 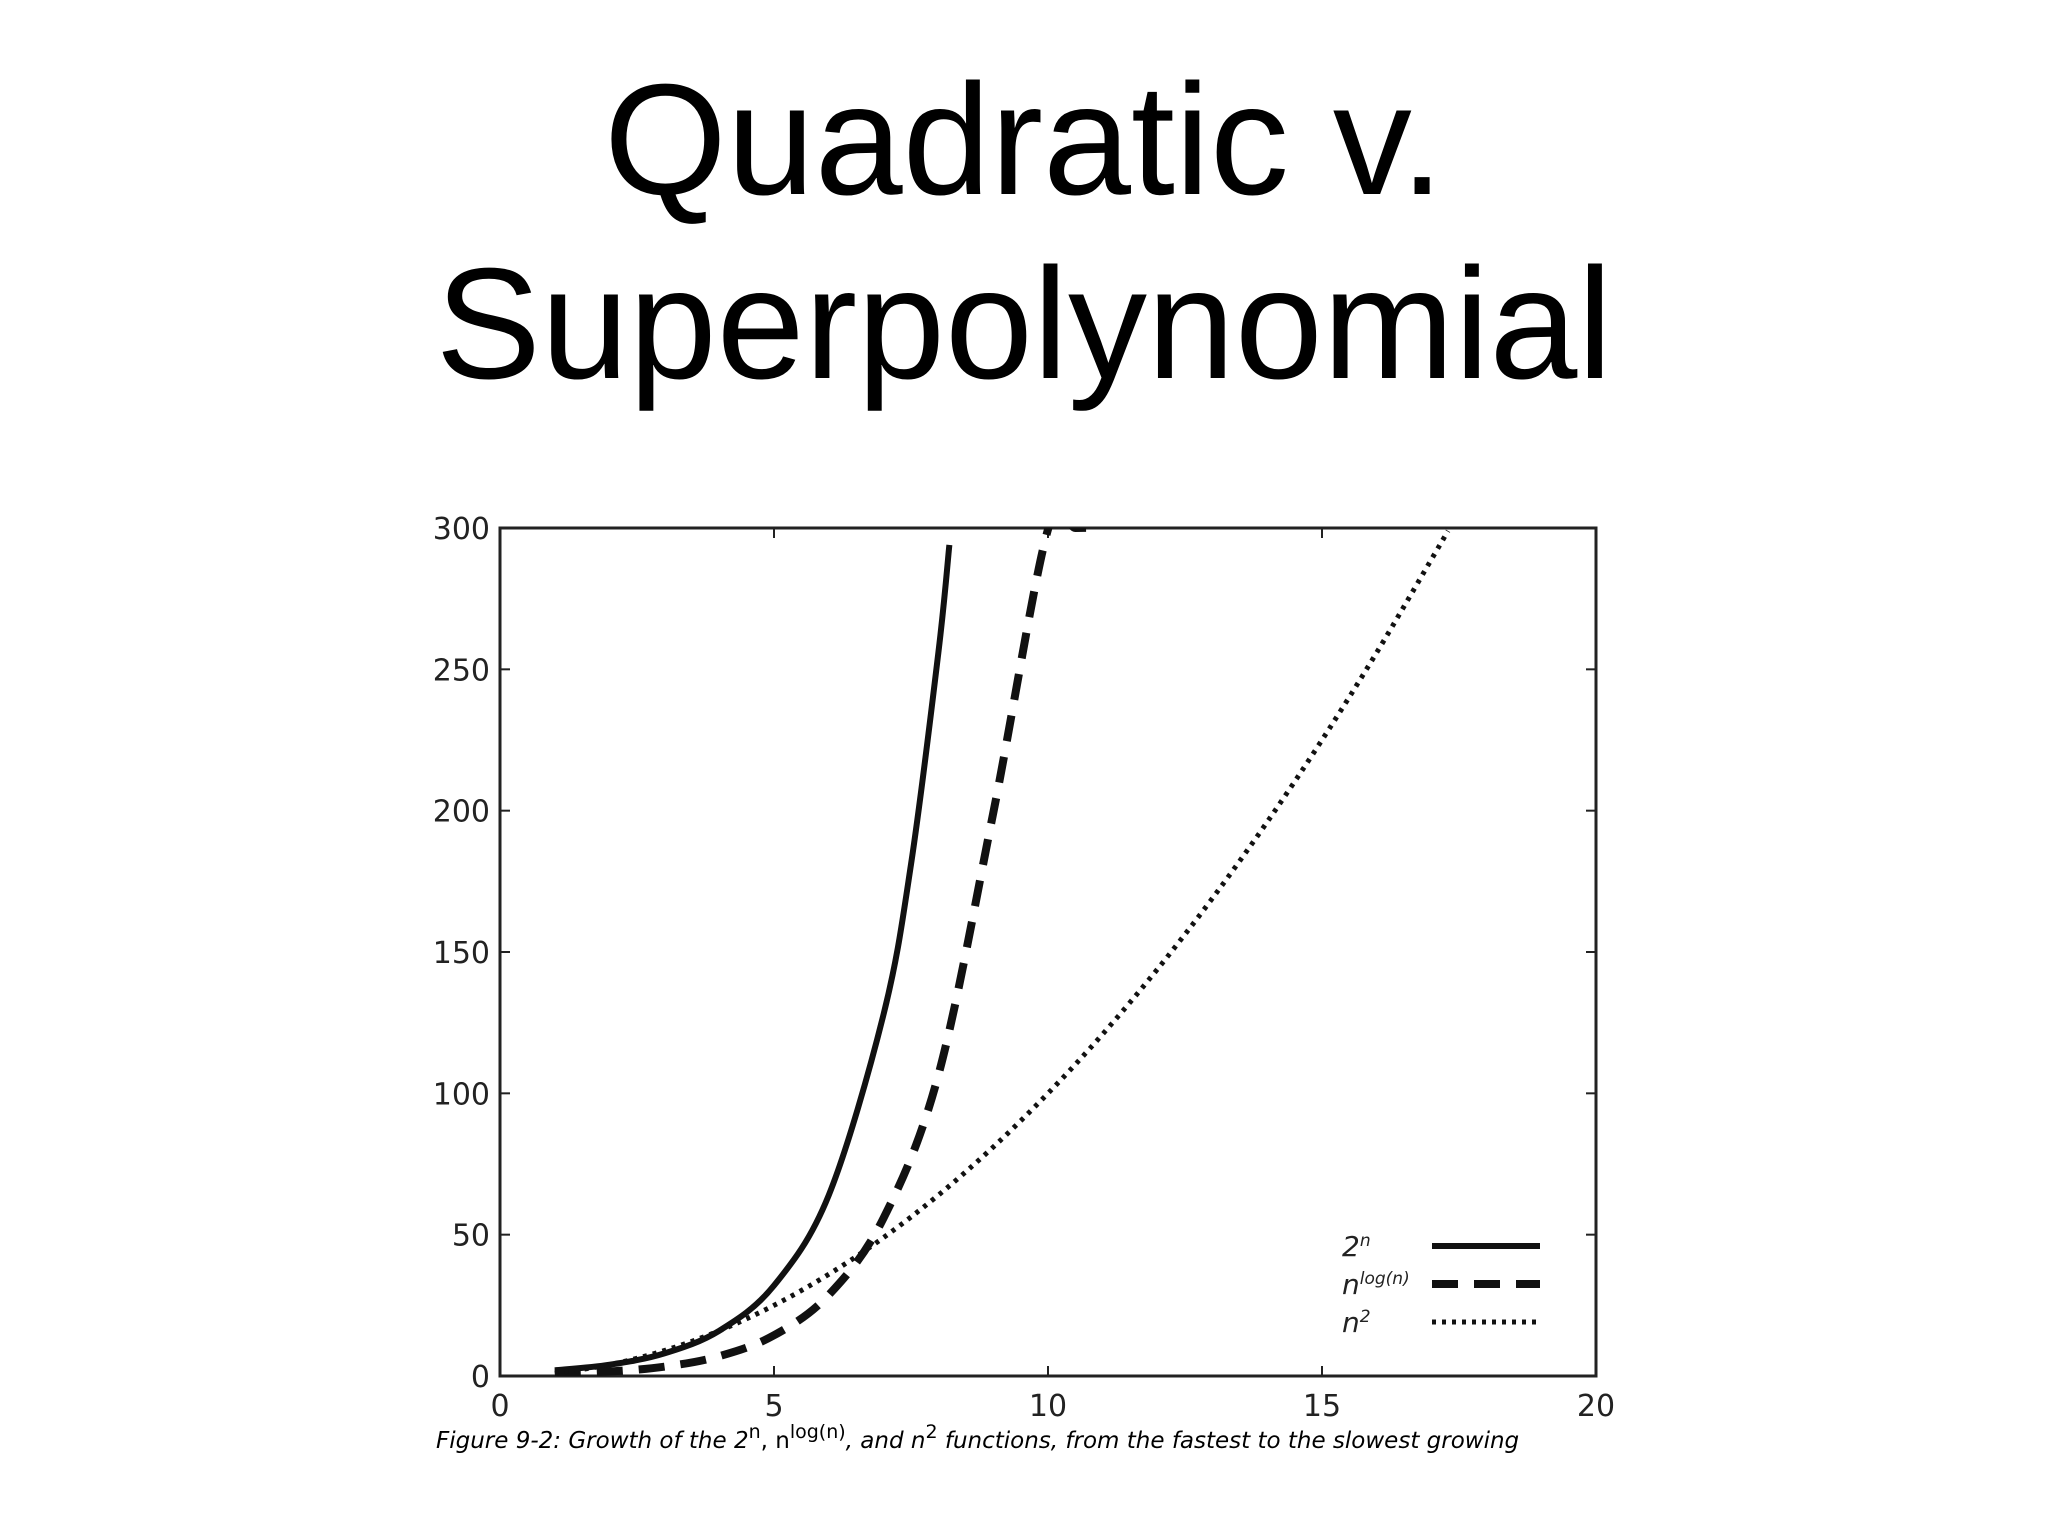 What do you see at coordinates (817, 1432) in the screenshot?
I see `caption-sup-2: log(n)` at bounding box center [817, 1432].